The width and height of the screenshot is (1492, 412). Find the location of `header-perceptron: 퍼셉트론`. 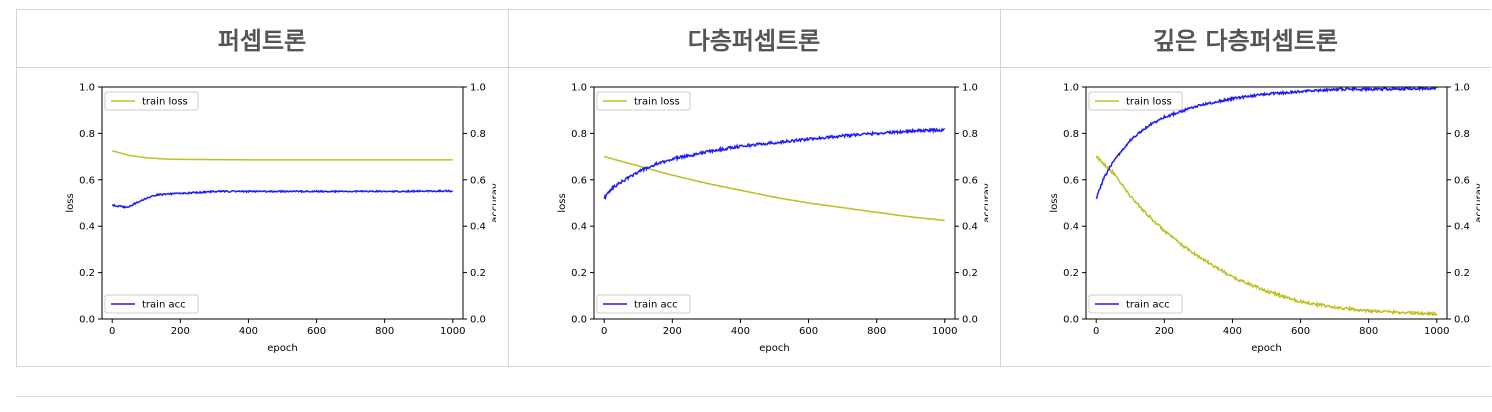

header-perceptron: 퍼셉트론 is located at coordinates (262, 41).